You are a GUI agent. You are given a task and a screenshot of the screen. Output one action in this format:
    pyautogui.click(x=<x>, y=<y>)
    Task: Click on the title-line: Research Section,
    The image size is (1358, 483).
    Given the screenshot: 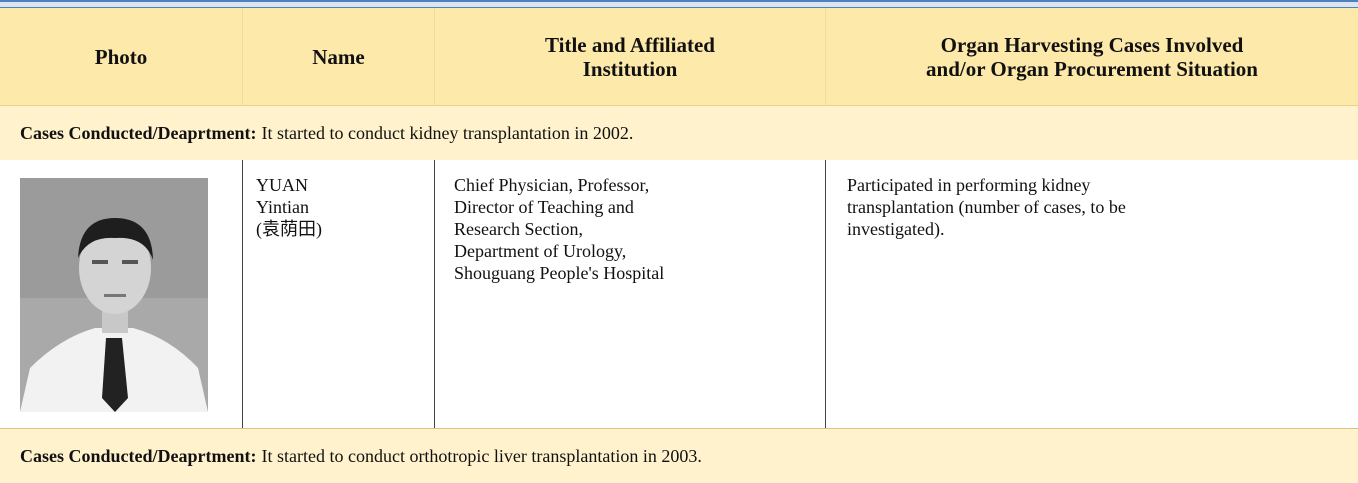 What is the action you would take?
    pyautogui.click(x=518, y=229)
    